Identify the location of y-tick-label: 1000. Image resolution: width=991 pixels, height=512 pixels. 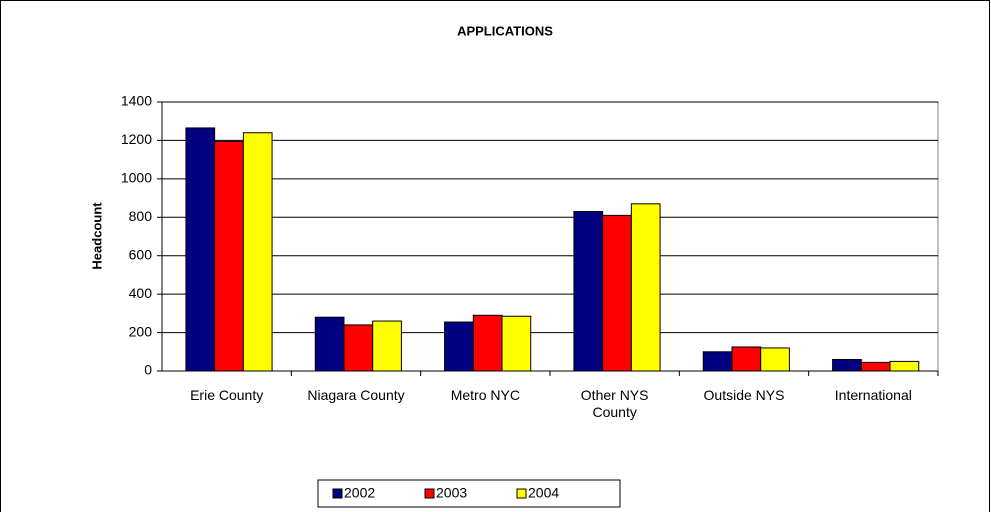
(136, 178).